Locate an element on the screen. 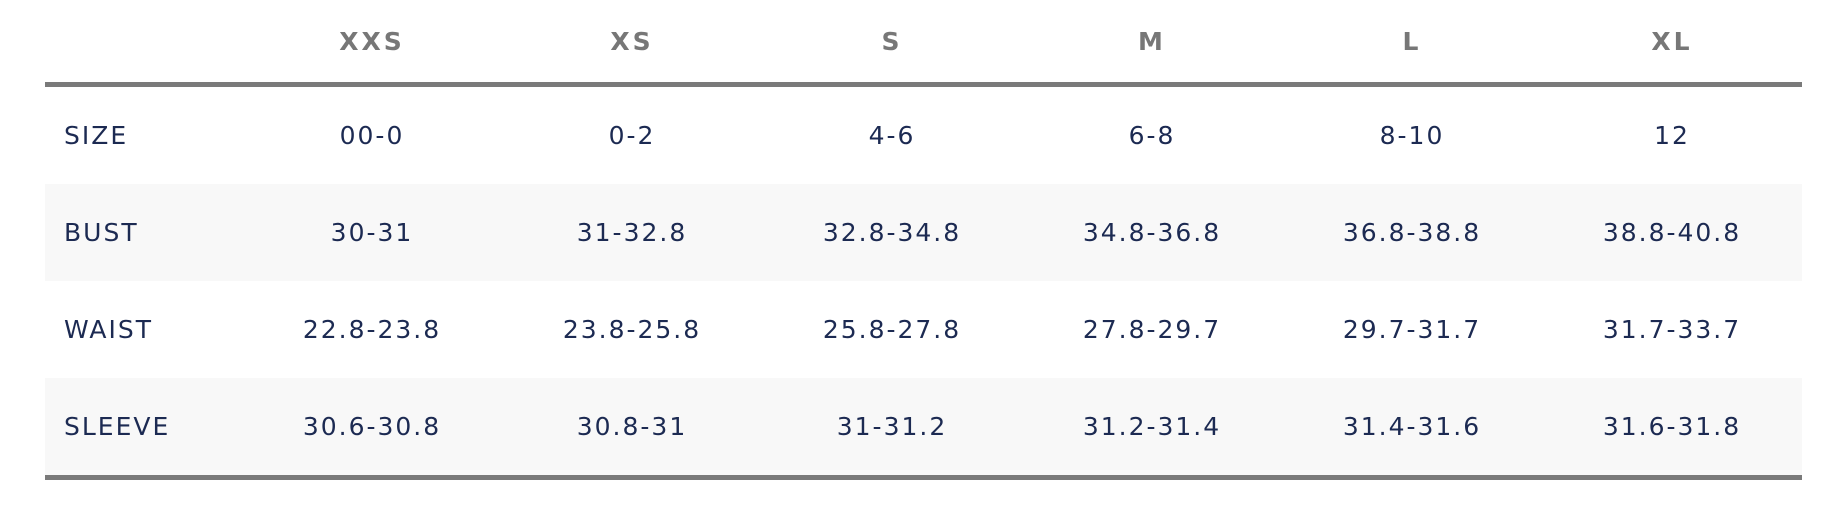 The height and width of the screenshot is (516, 1842). cell: 12 is located at coordinates (1672, 135).